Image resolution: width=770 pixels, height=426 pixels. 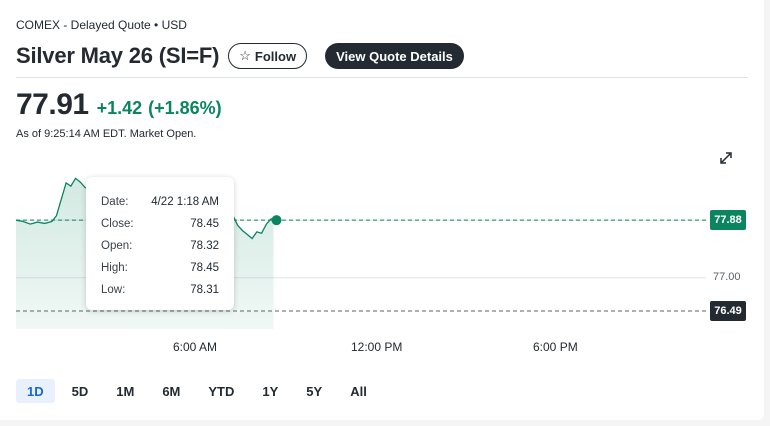 I want to click on x-axis-label-6pm: 6:00 PM, so click(x=555, y=347).